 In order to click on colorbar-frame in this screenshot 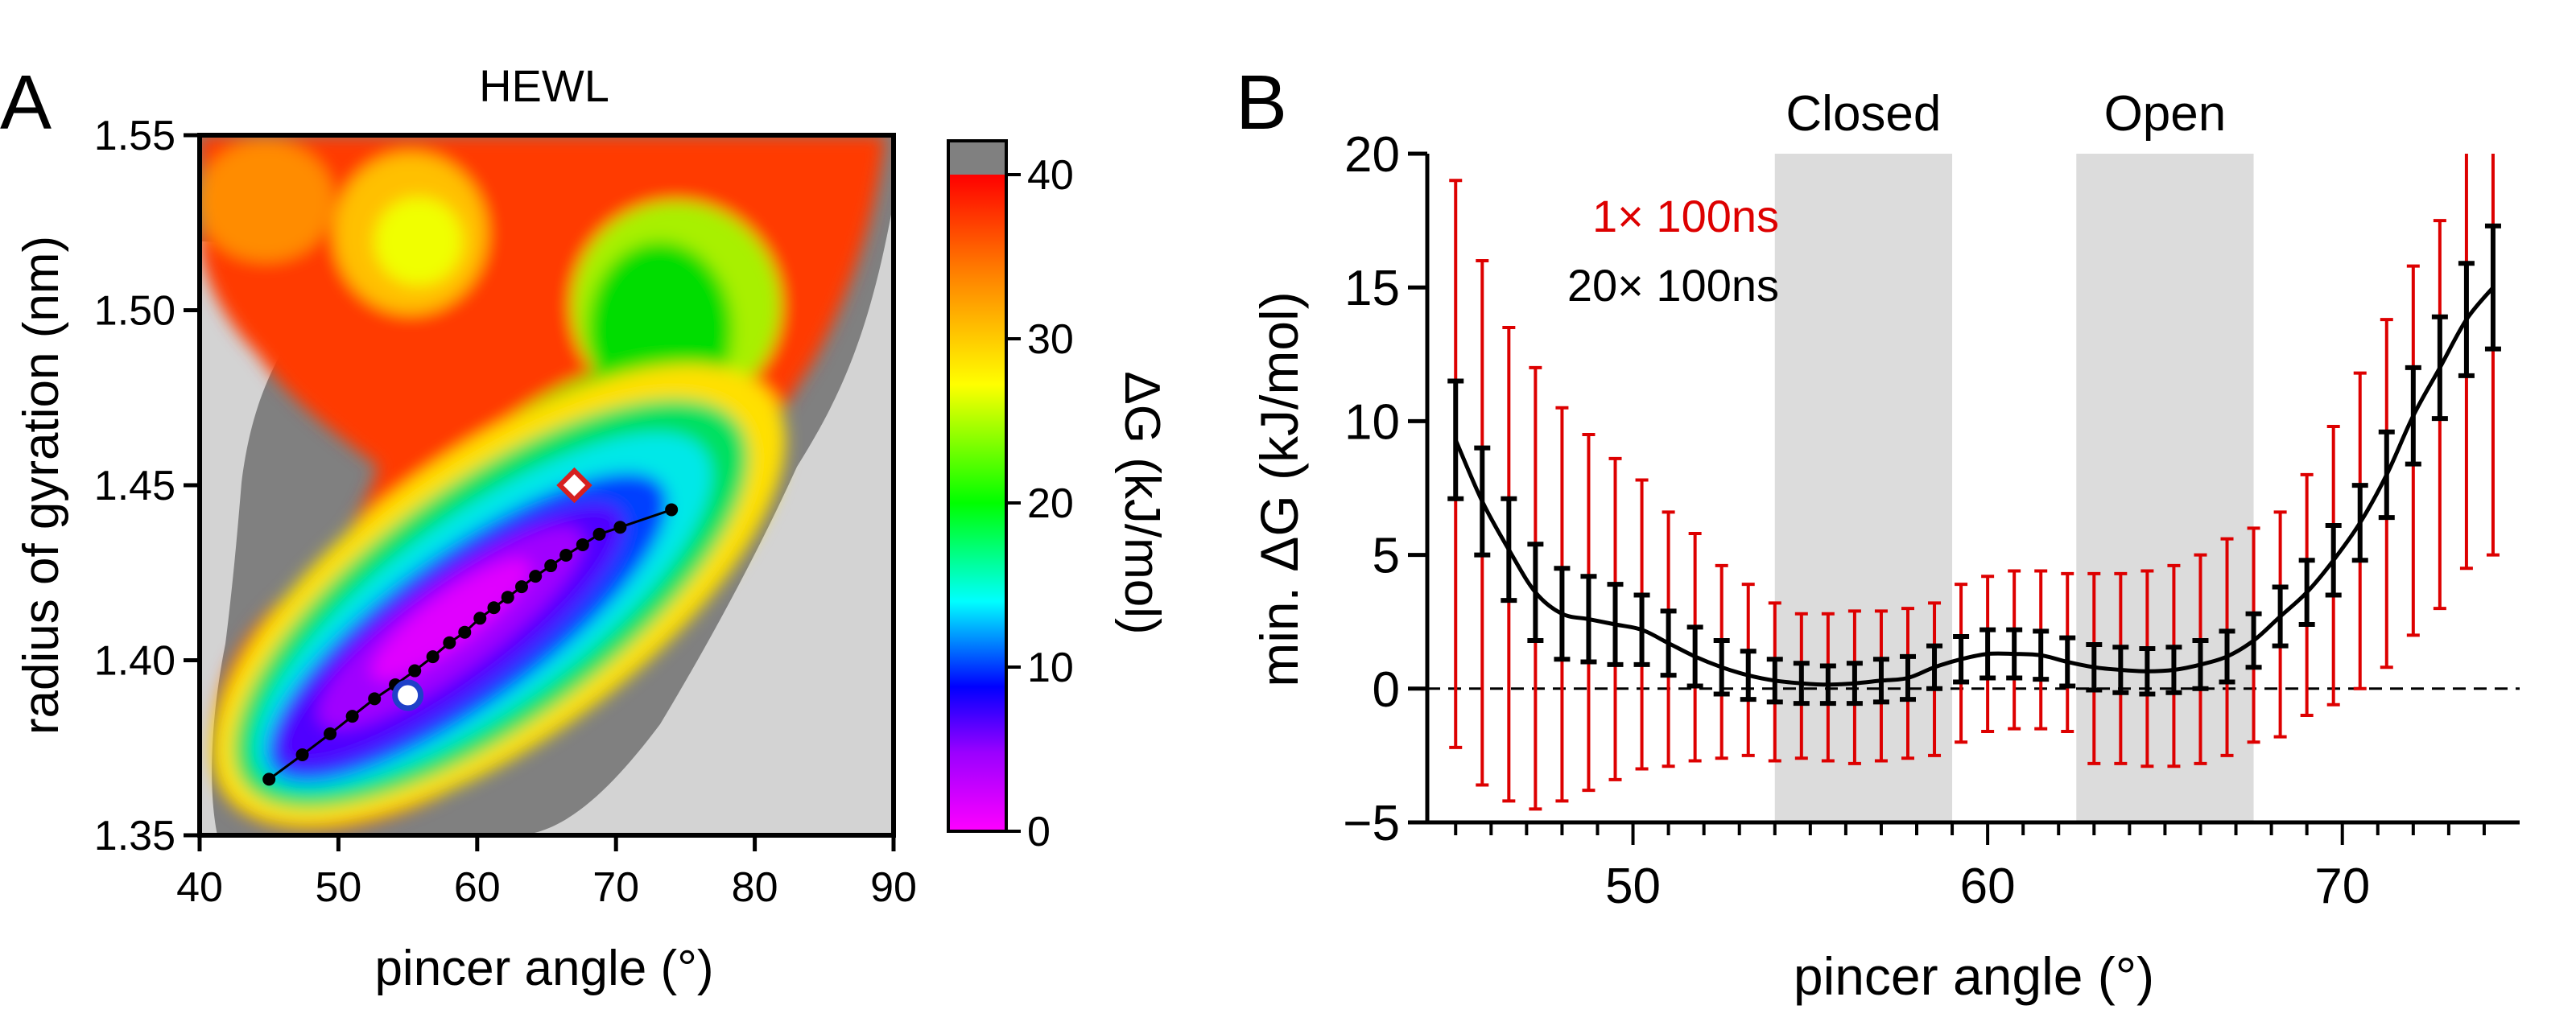, I will do `click(977, 486)`.